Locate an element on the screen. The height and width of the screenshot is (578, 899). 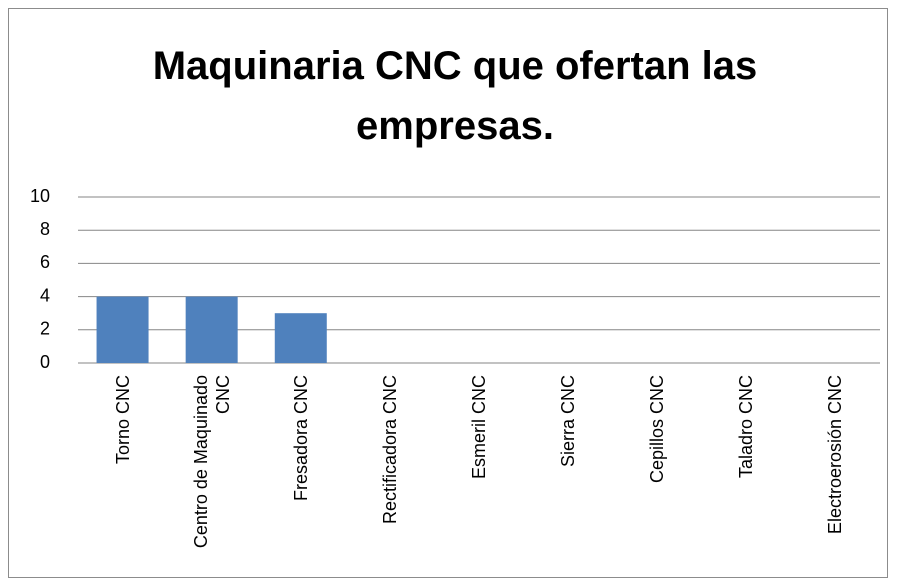
x-tick-label: Esmeril CNC is located at coordinates (479, 427).